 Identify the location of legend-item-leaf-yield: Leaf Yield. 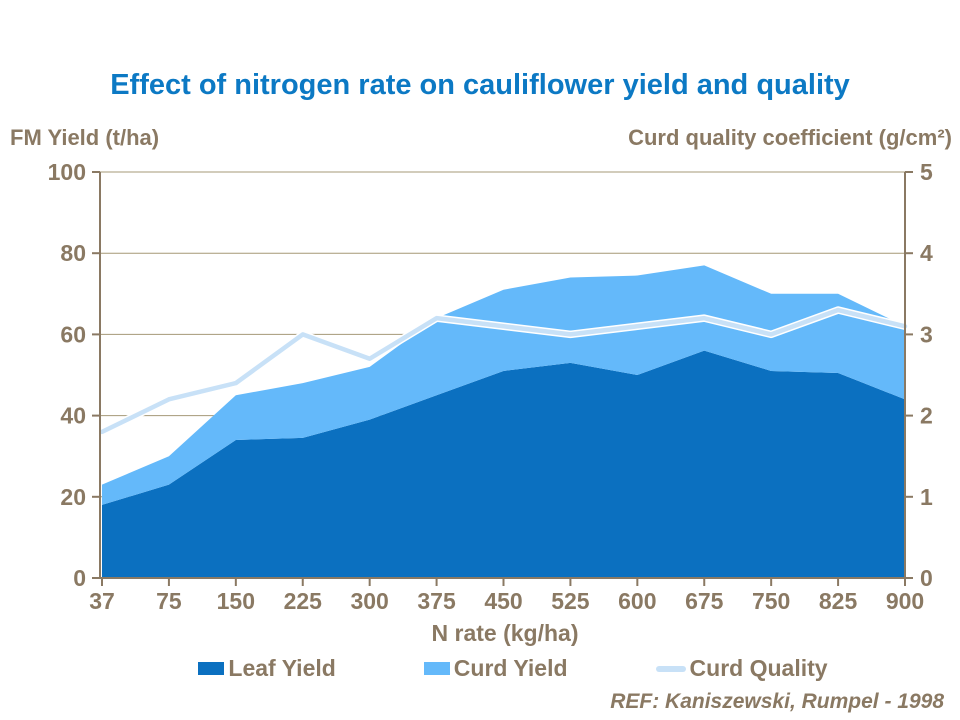
(267, 668).